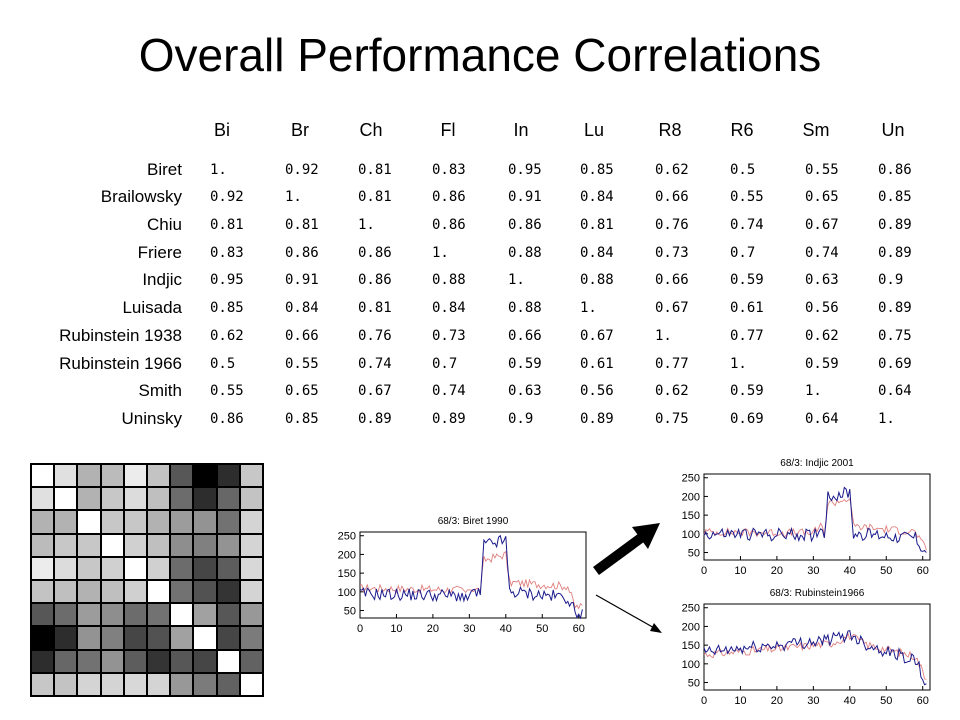 The width and height of the screenshot is (960, 720). Describe the element at coordinates (162, 279) in the screenshot. I see `row-label: Indjic` at that location.